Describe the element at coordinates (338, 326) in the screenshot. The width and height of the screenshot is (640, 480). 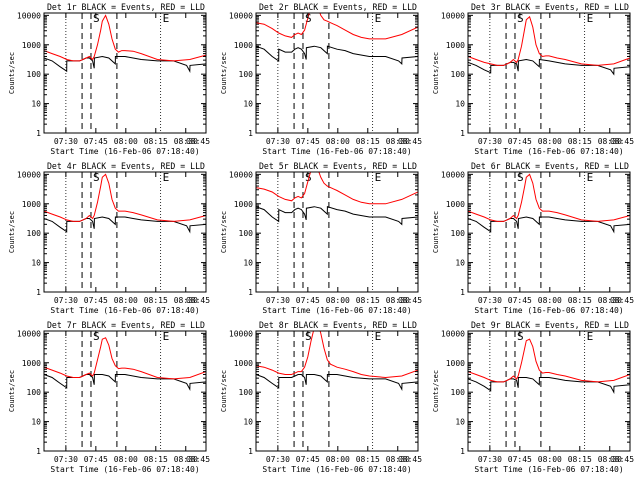
I see `chart-title: Det 8r BLACK = Events, RED = LLD` at that location.